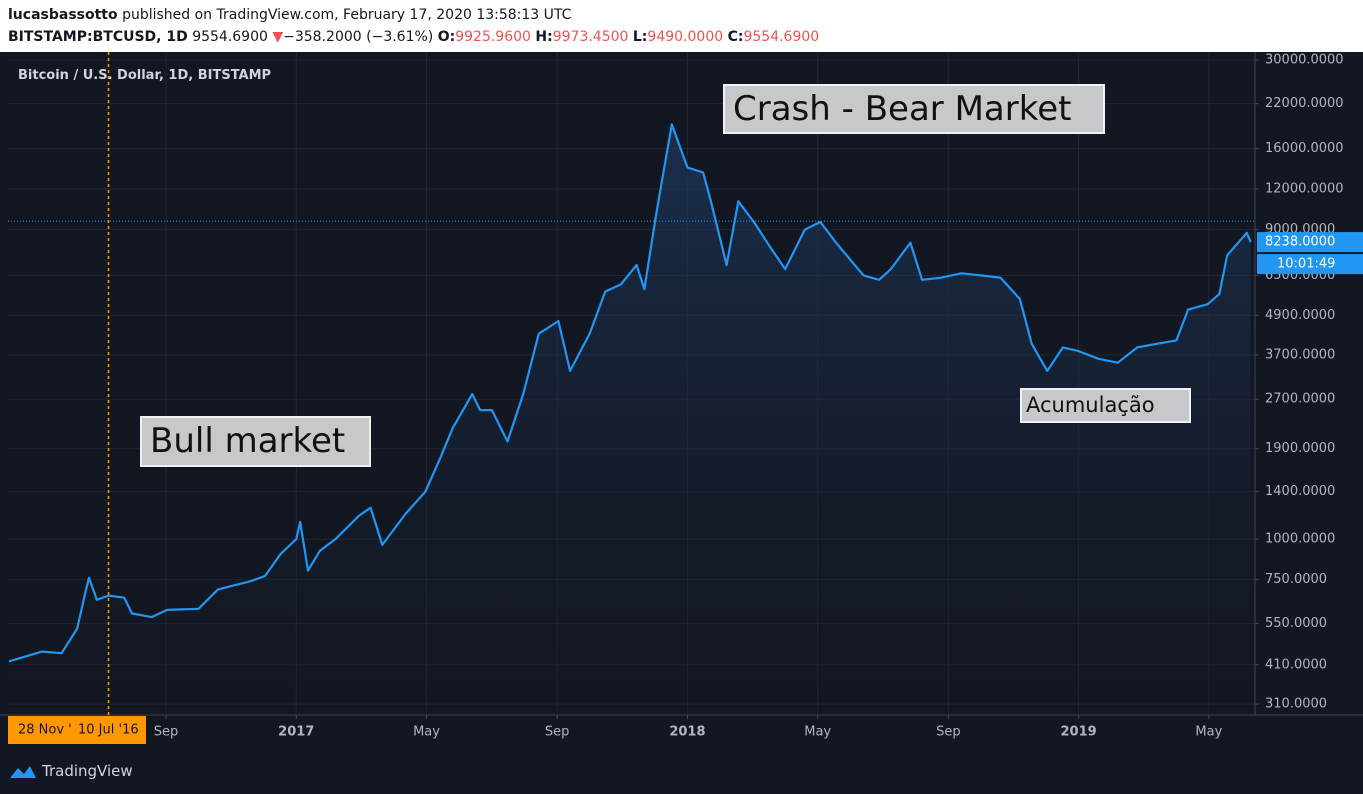  Describe the element at coordinates (914, 109) in the screenshot. I see `annotation: Crash - Bear Market` at that location.